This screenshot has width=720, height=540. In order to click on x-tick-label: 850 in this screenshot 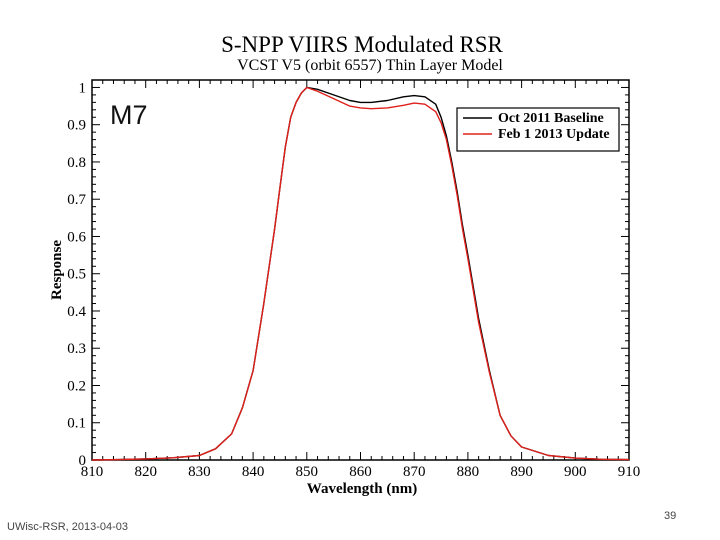, I will do `click(307, 472)`.